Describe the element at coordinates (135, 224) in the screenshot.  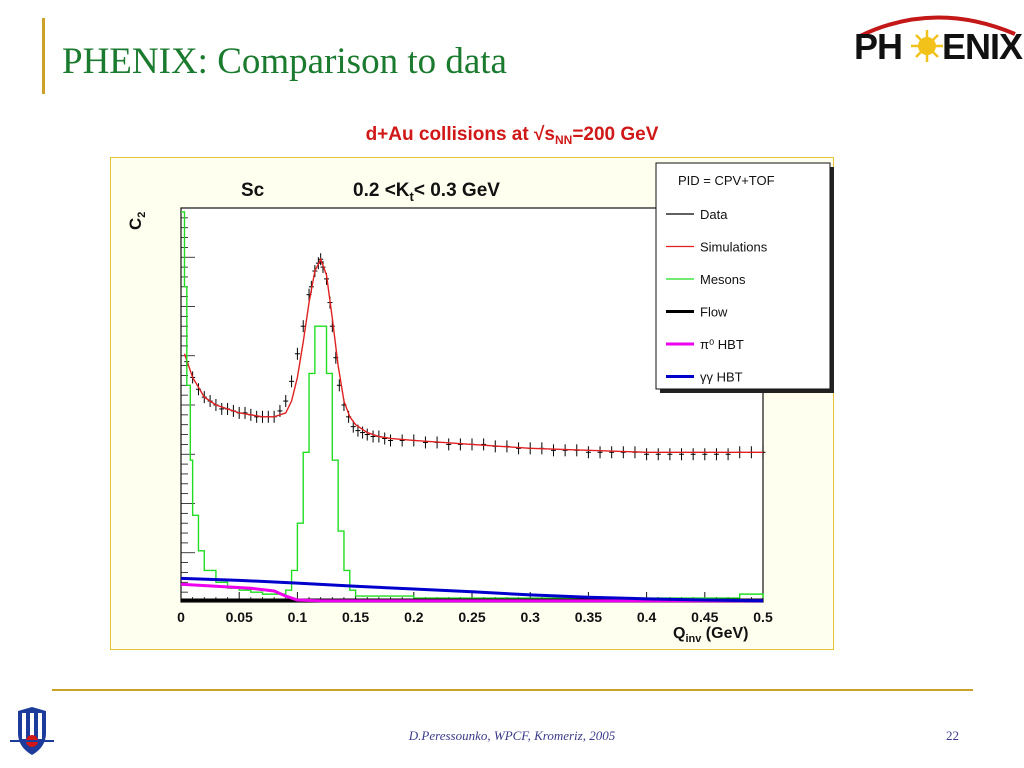
I see `y-axis-label-main: C` at that location.